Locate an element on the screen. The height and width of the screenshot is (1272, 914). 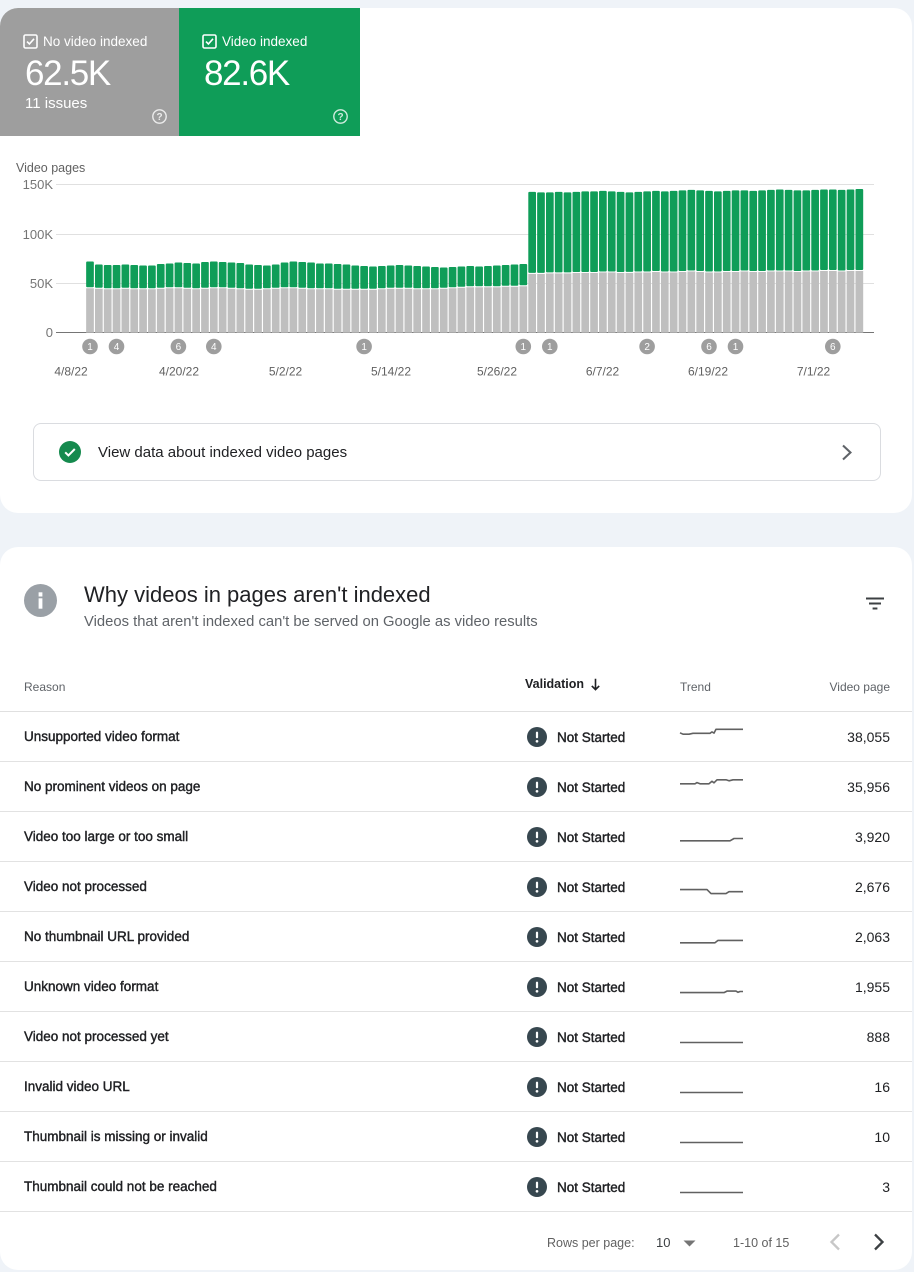
svg-text: 2 is located at coordinates (647, 347).